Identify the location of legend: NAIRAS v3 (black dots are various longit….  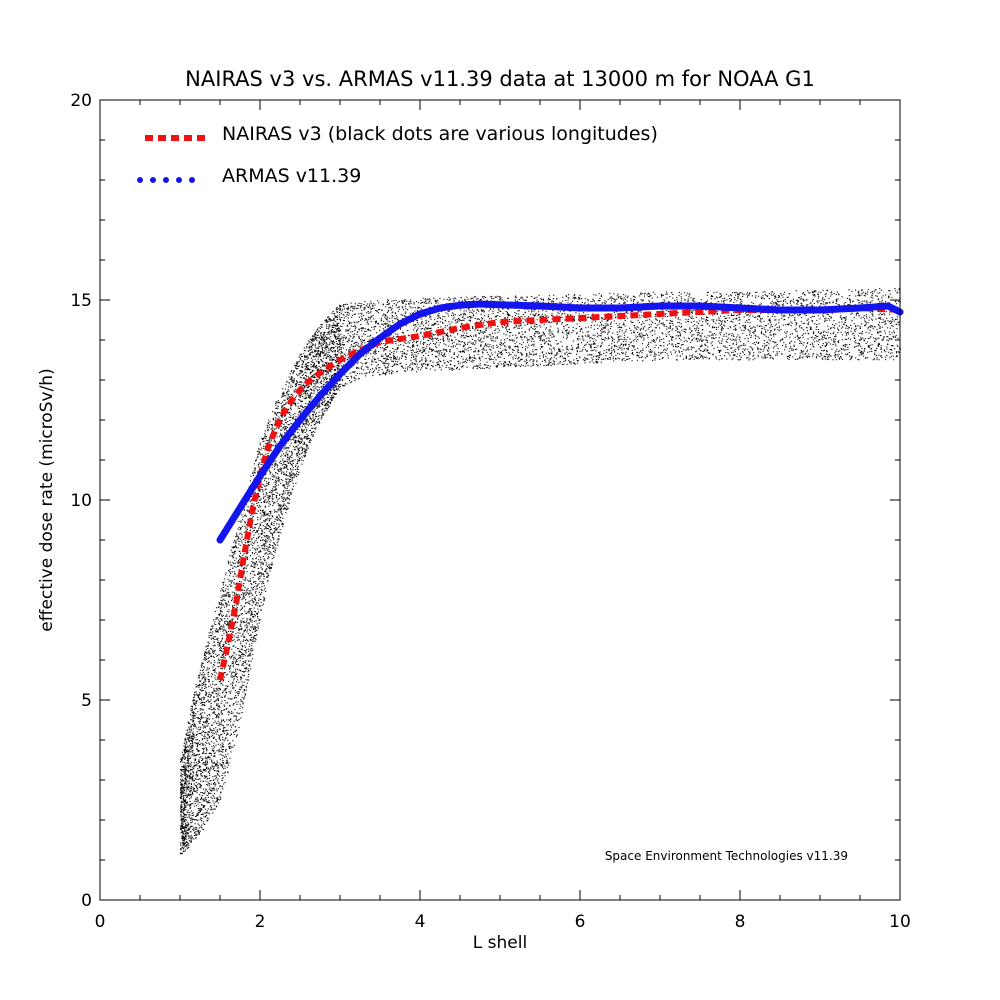
(397, 155).